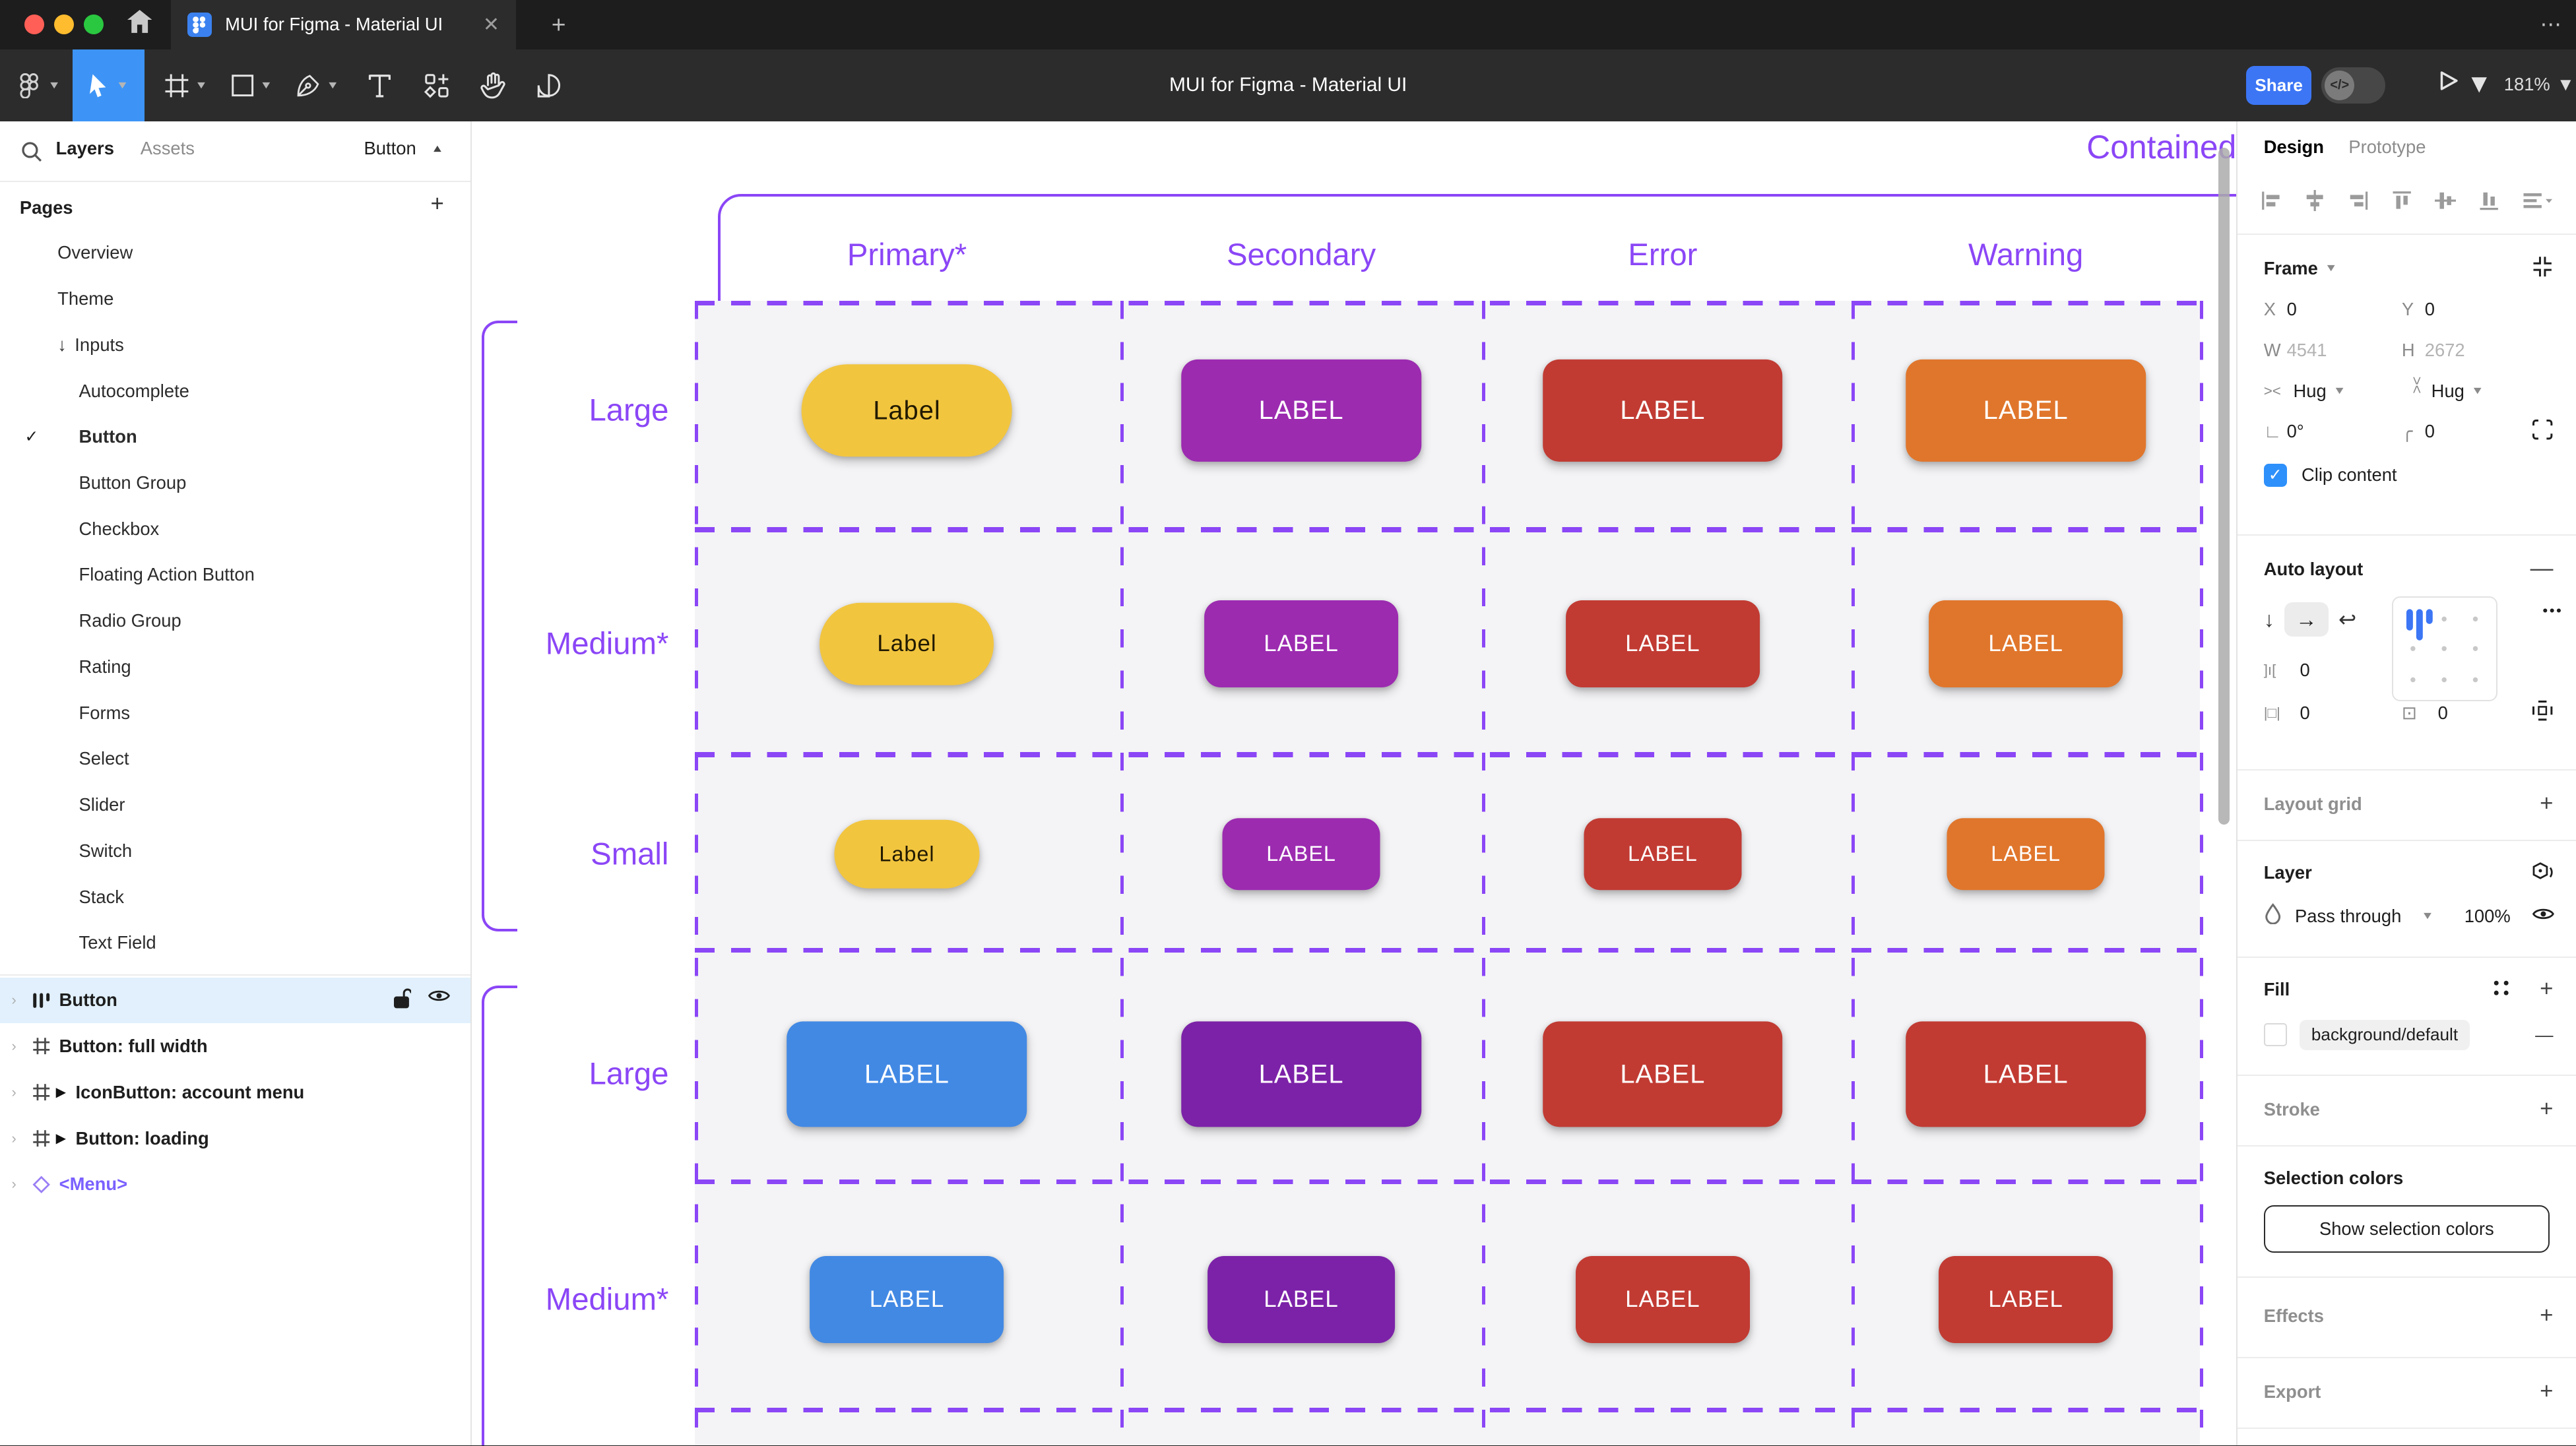 Image resolution: width=2576 pixels, height=1446 pixels. I want to click on add-fill-button: +, so click(2547, 988).